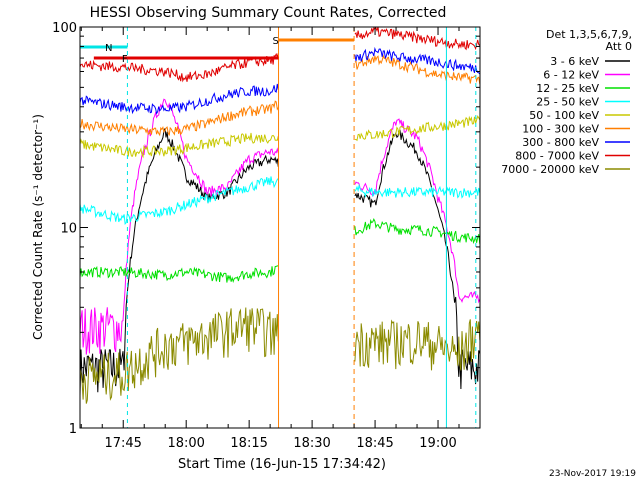  Describe the element at coordinates (374, 443) in the screenshot. I see `x-tick-label: 18:45` at that location.